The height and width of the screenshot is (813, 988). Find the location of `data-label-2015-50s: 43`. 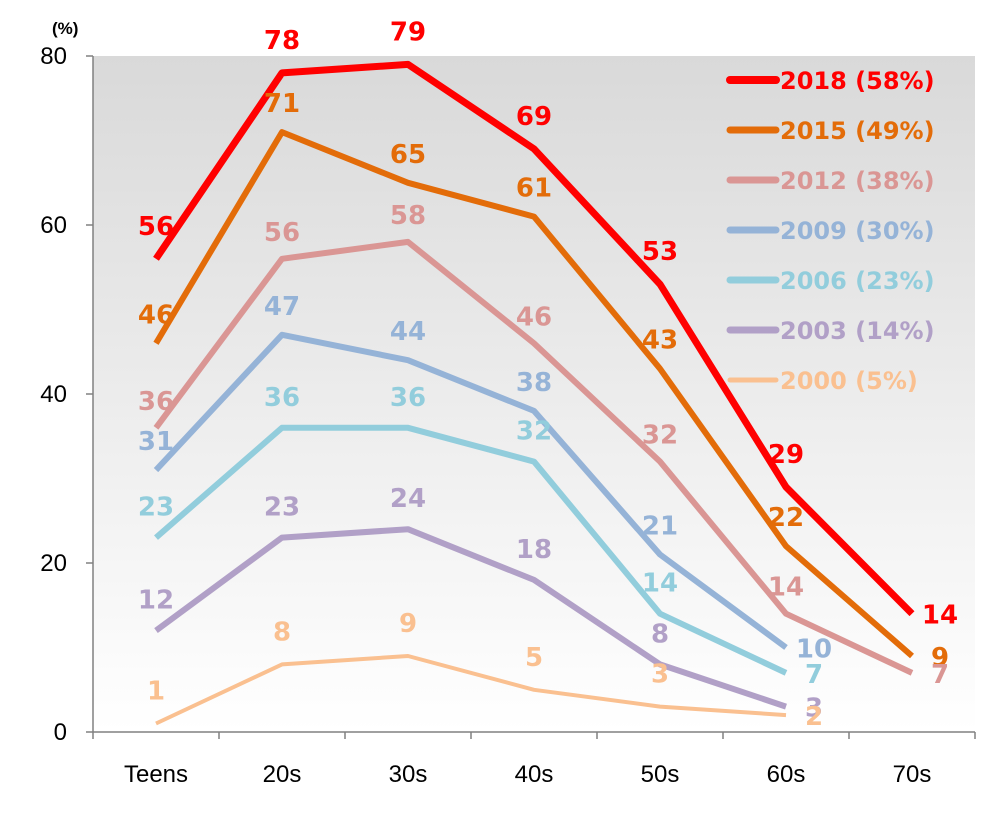

data-label-2015-50s: 43 is located at coordinates (660, 341).